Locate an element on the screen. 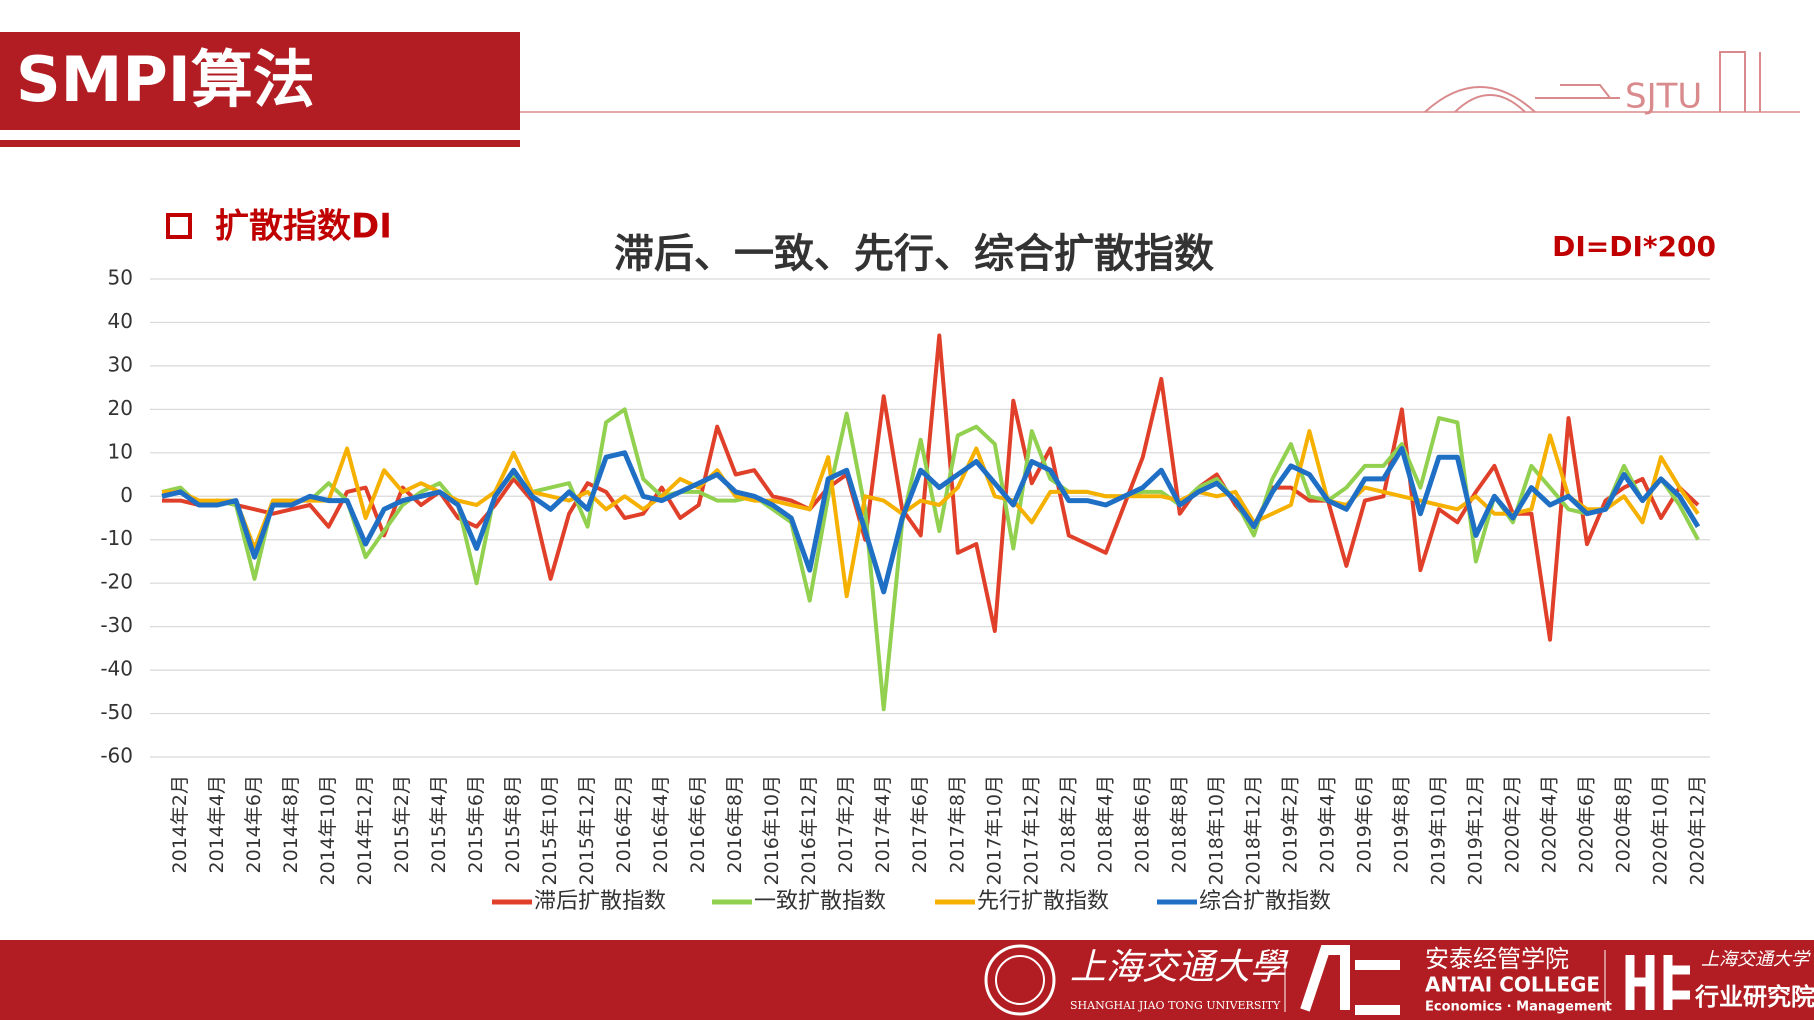 Image resolution: width=1814 pixels, height=1020 pixels. y-tick-label: -50 is located at coordinates (116, 712).